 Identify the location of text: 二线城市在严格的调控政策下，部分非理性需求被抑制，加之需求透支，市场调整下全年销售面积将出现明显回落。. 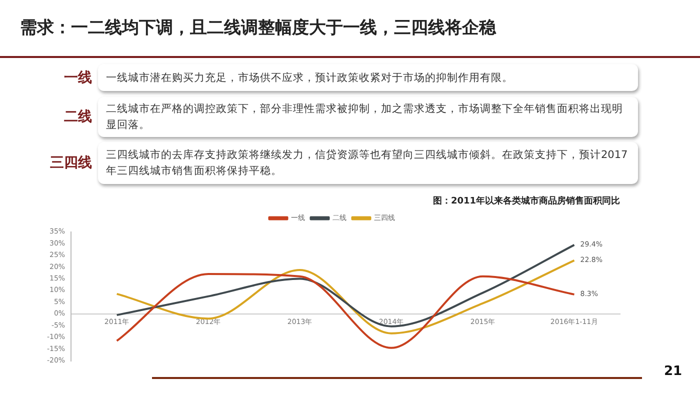
(368, 117).